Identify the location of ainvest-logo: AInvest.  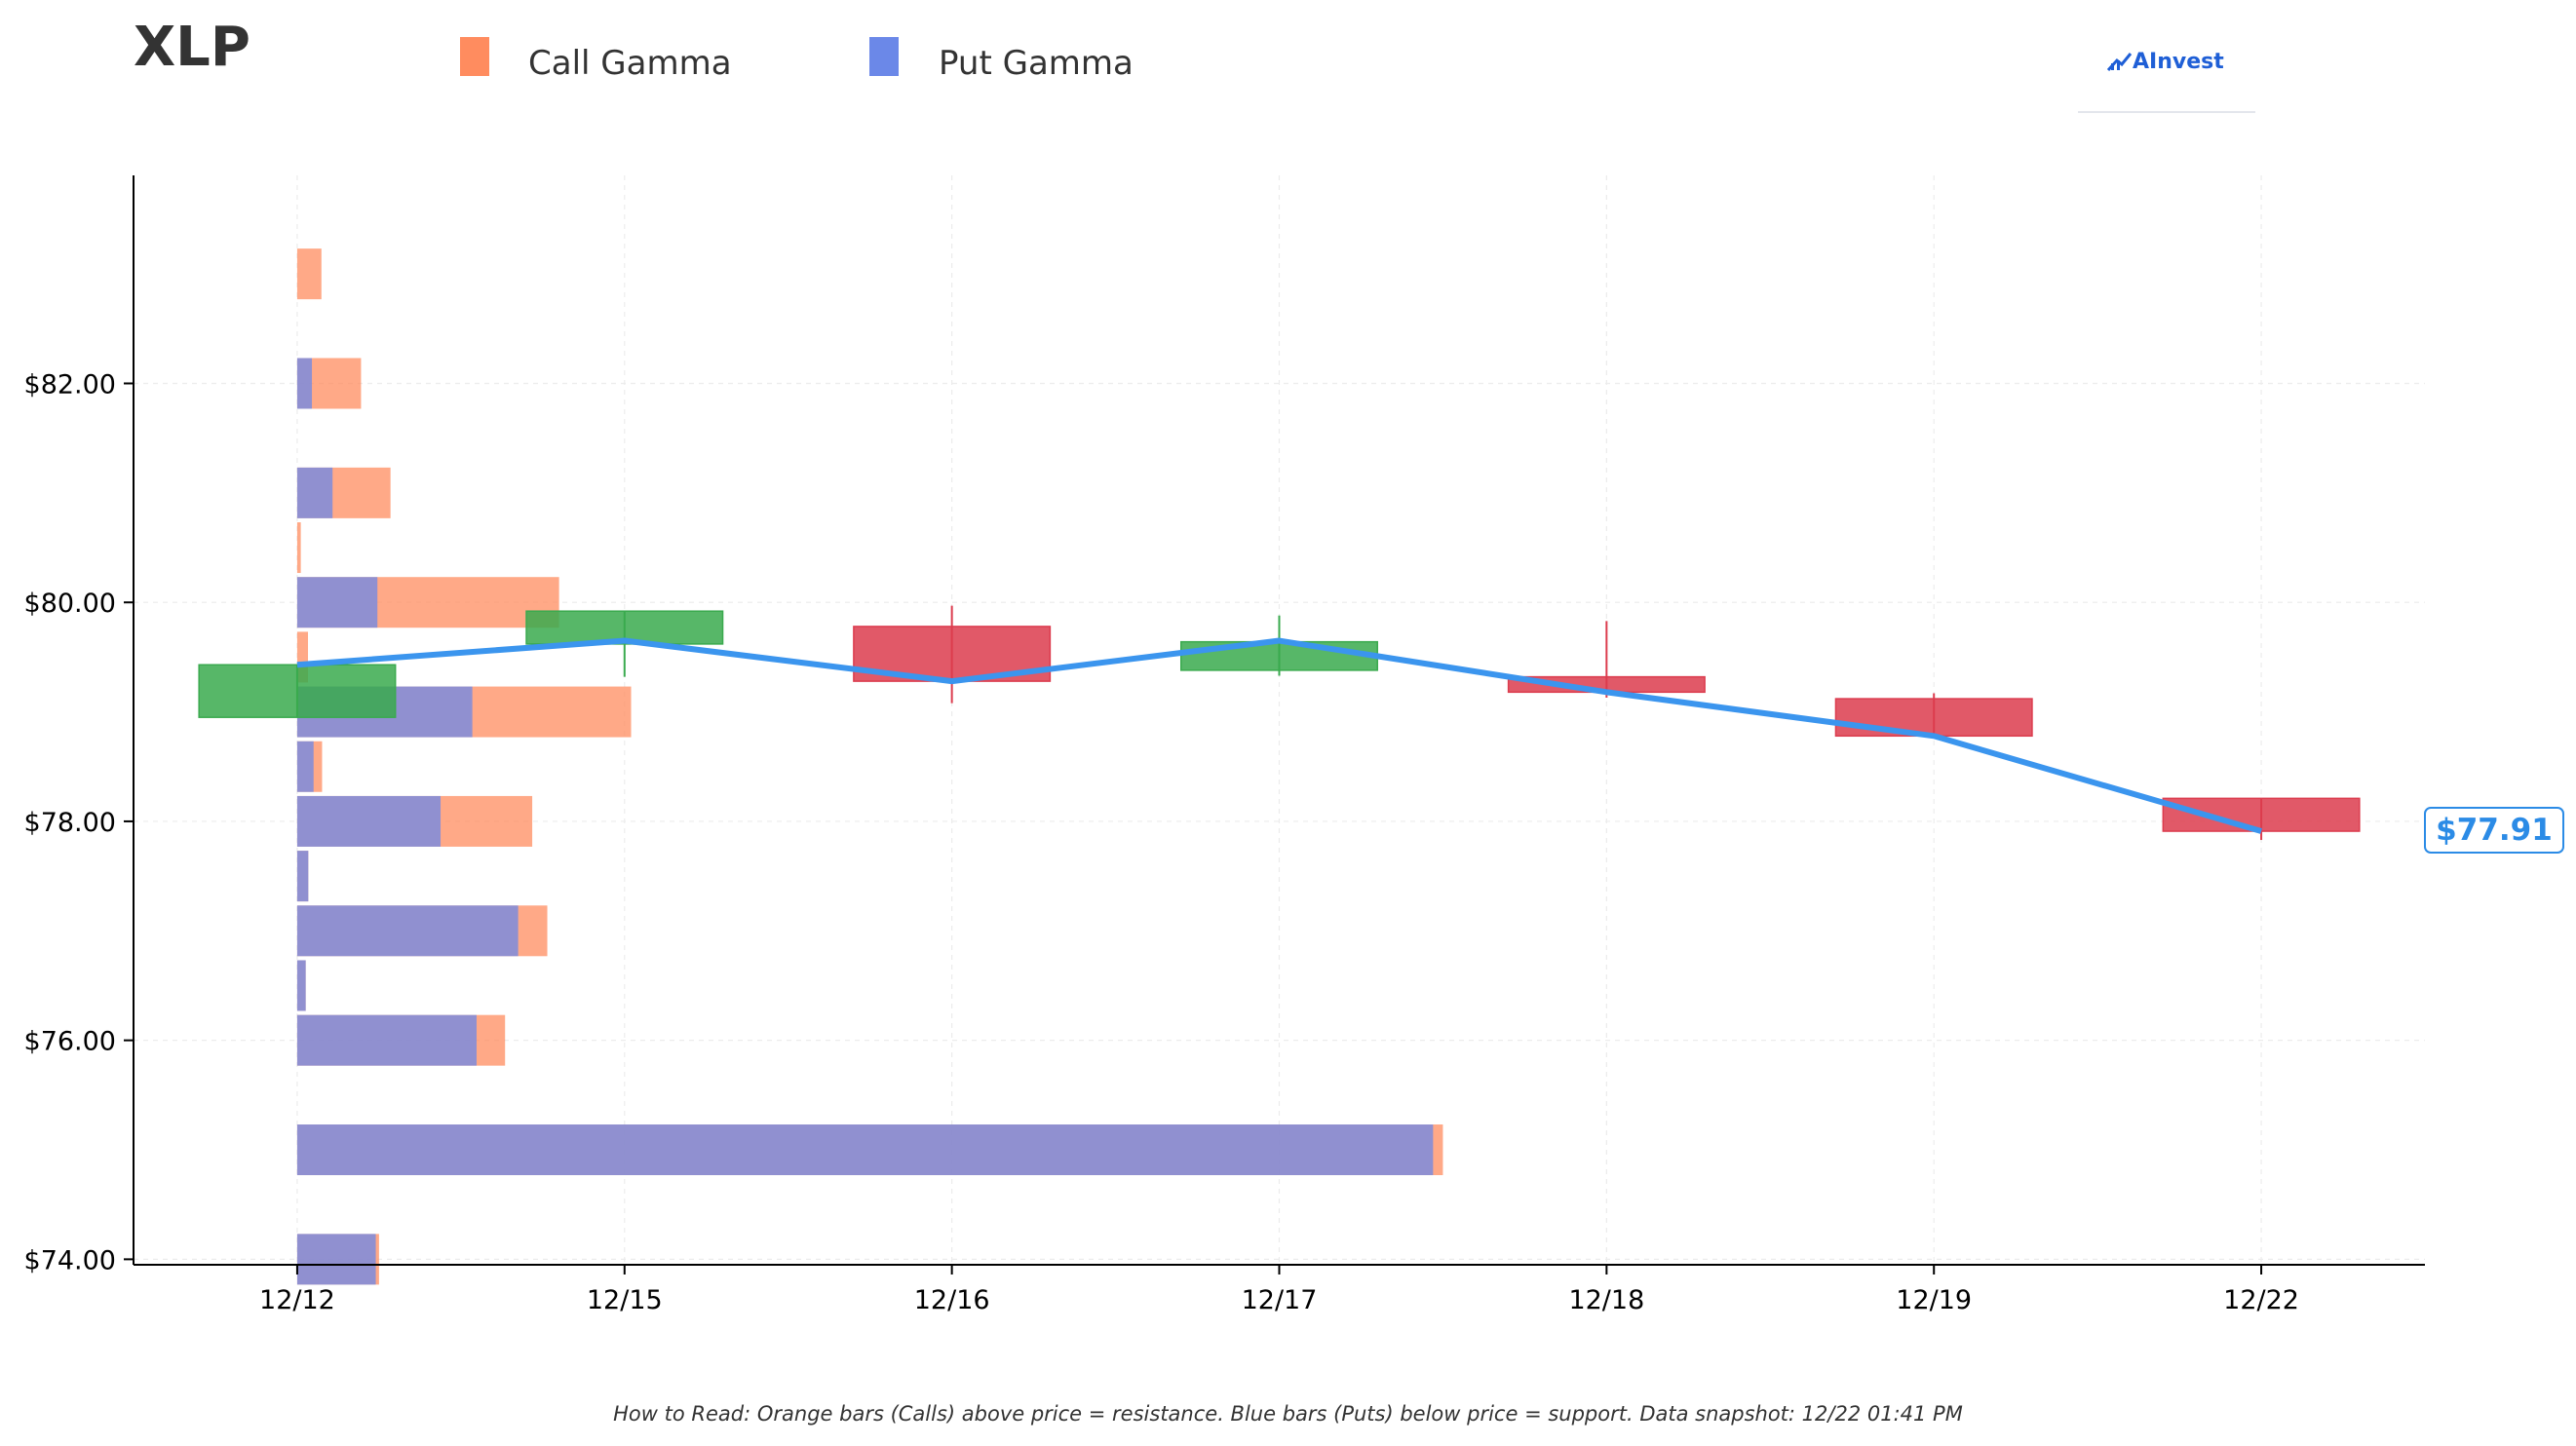
(2165, 62).